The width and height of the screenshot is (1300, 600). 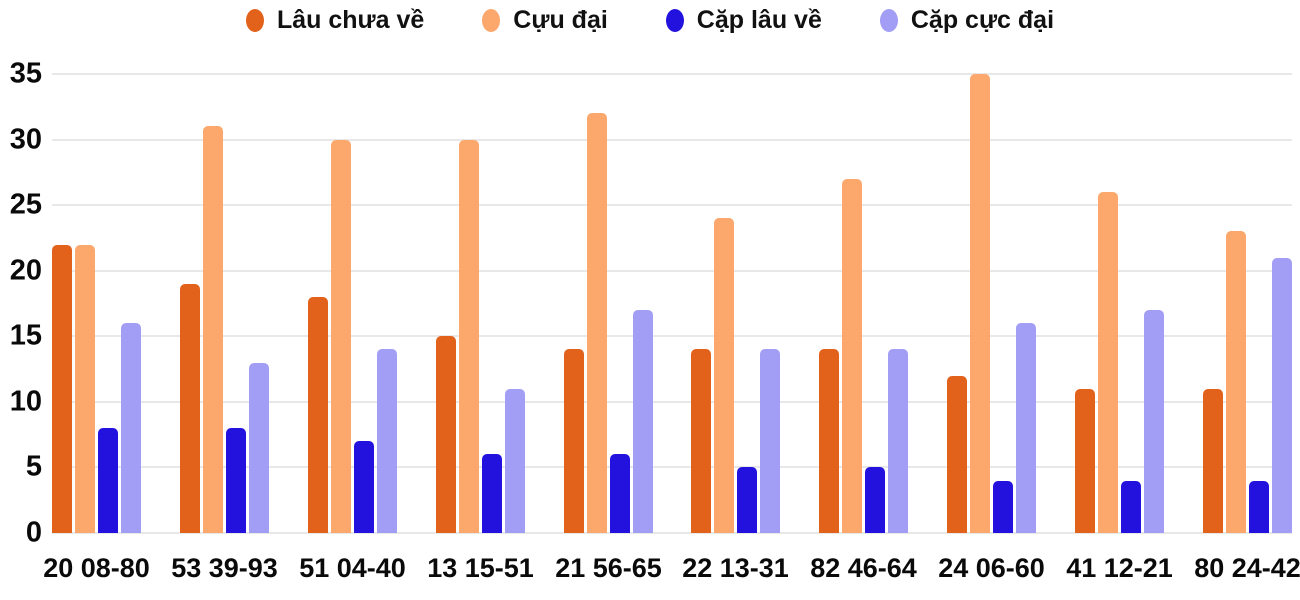 I want to click on x-tick-label: 20 08-80, so click(x=96, y=568).